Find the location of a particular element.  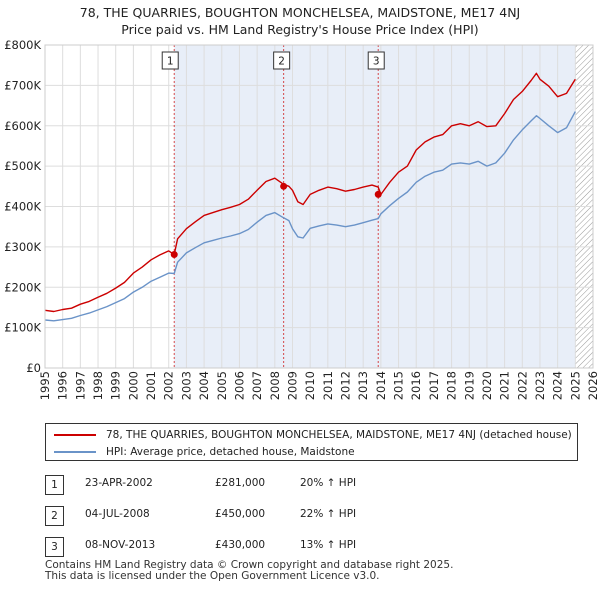

x-tick-label: 2020 is located at coordinates (487, 385).